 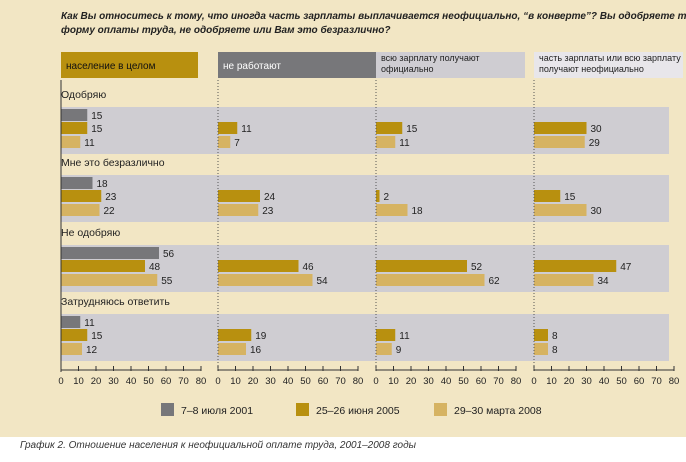 What do you see at coordinates (183, 381) in the screenshot?
I see `x-tick-label: 70` at bounding box center [183, 381].